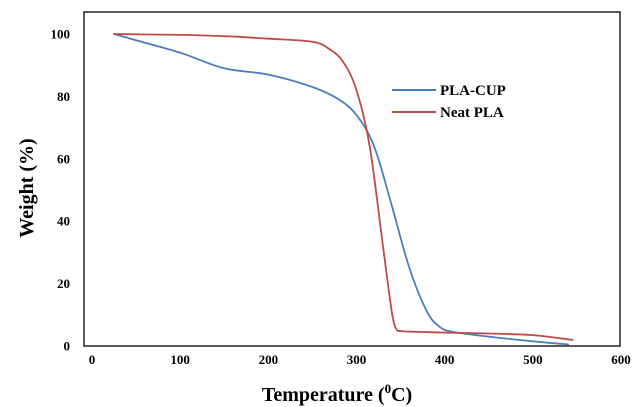  Describe the element at coordinates (63, 96) in the screenshot. I see `y-tick-label: 80` at that location.